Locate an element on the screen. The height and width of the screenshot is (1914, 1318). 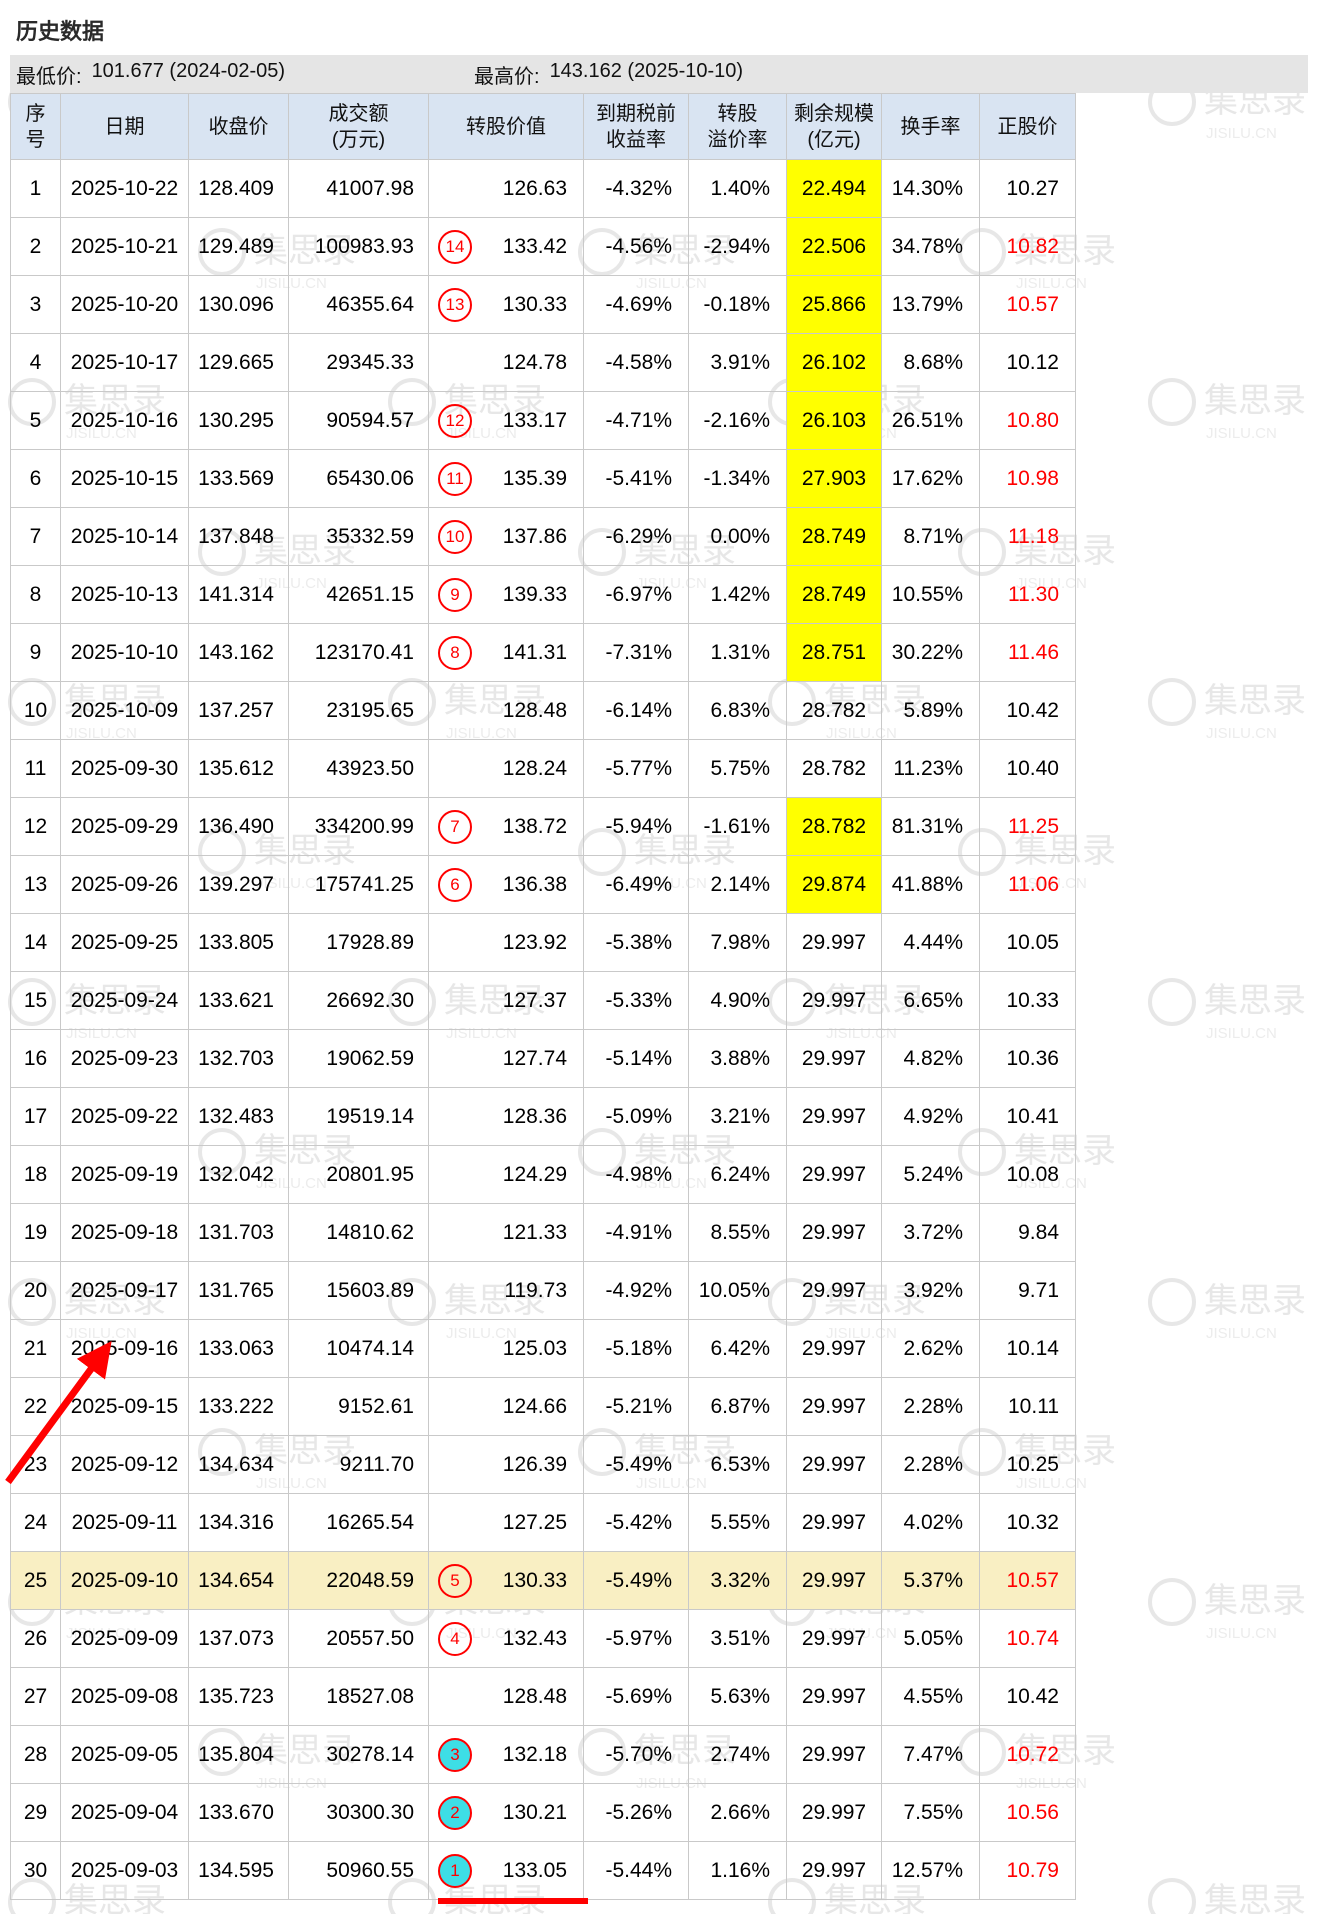
cell-date: 2025-10-21 is located at coordinates (124, 246).